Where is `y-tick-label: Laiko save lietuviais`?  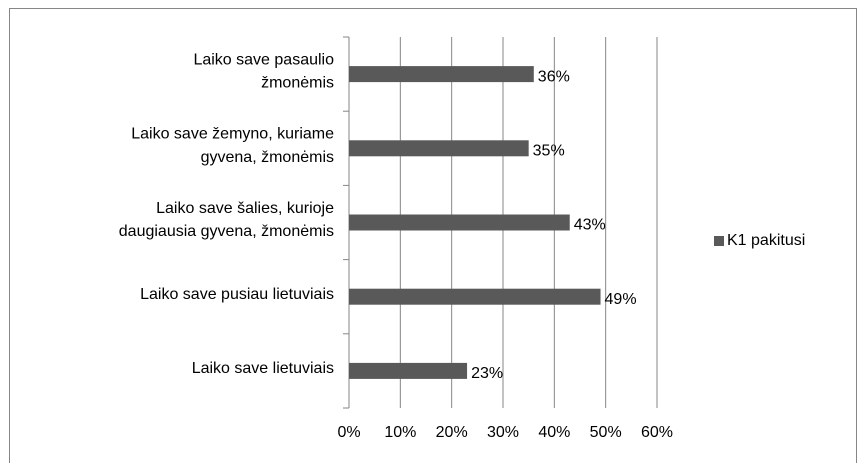 y-tick-label: Laiko save lietuviais is located at coordinates (263, 368).